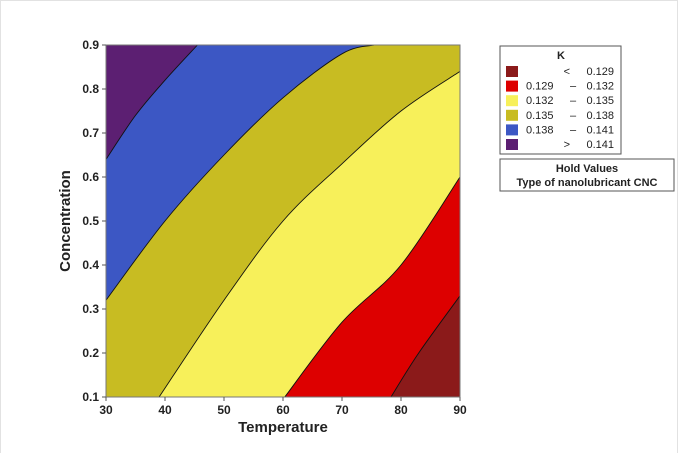  I want to click on y-tick-label: 0.9, so click(90, 45).